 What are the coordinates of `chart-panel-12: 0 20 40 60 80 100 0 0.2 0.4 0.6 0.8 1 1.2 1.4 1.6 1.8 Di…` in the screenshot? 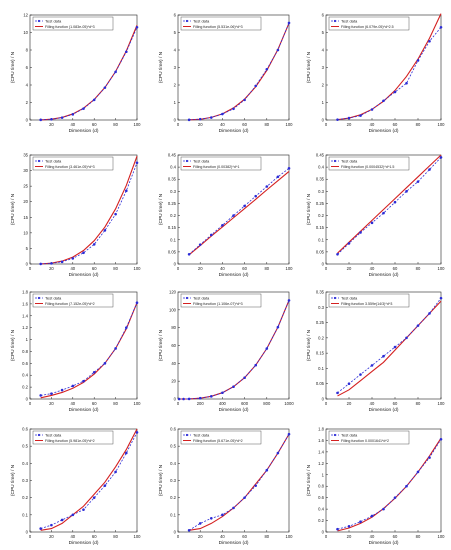 It's located at (375, 487).